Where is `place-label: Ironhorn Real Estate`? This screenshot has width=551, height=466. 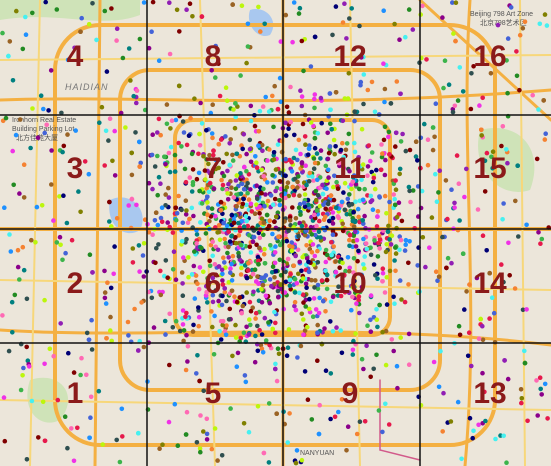 place-label: Ironhorn Real Estate is located at coordinates (44, 120).